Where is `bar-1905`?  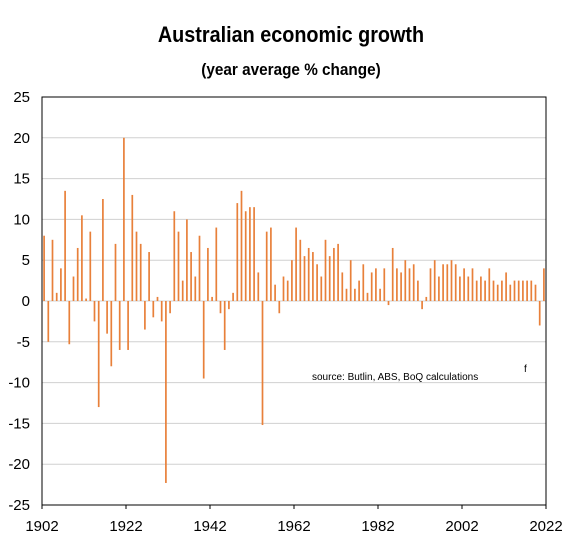
bar-1905 is located at coordinates (56, 296).